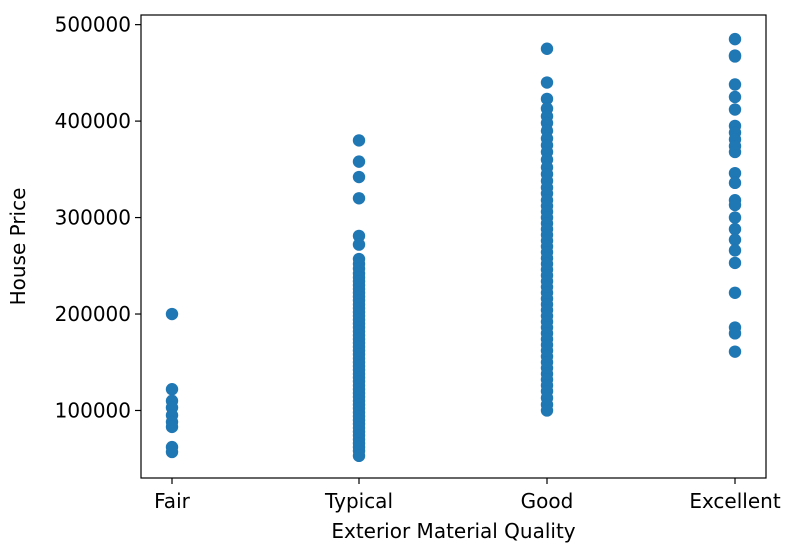 The width and height of the screenshot is (801, 553). What do you see at coordinates (358, 501) in the screenshot?
I see `x-tick-label: Typical` at bounding box center [358, 501].